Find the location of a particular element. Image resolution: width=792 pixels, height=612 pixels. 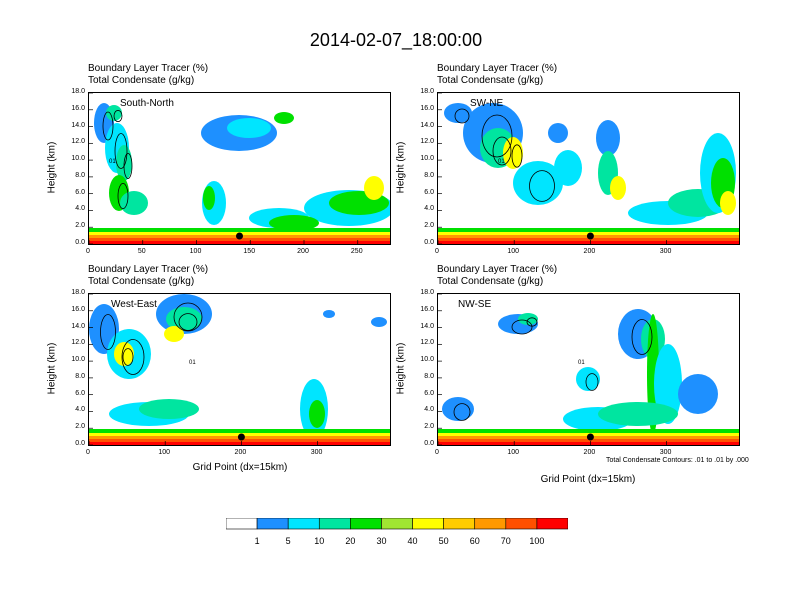

x-tick-label: 100 is located at coordinates (195, 251).